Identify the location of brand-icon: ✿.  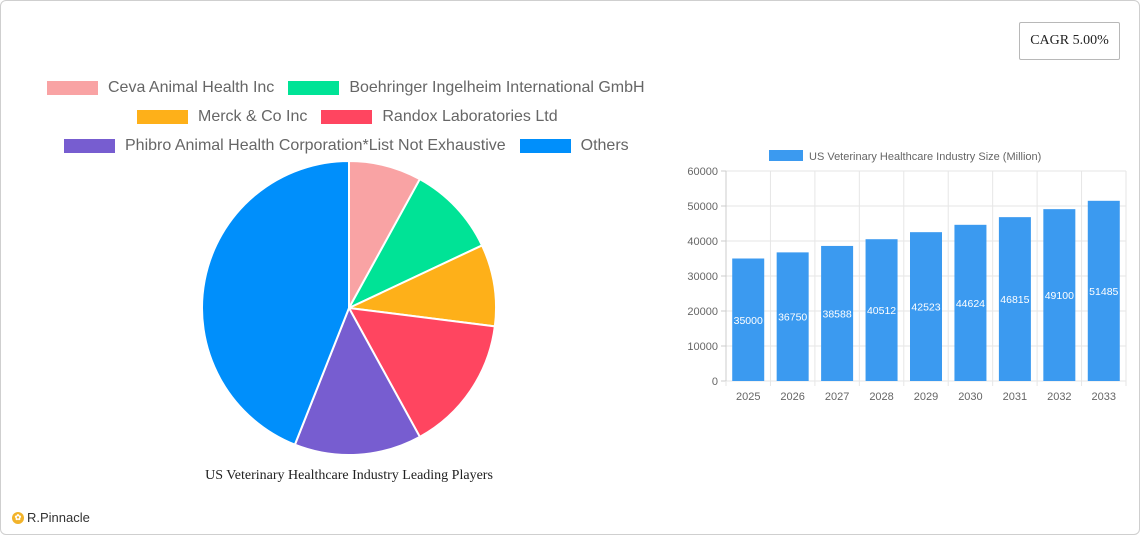
(18, 517).